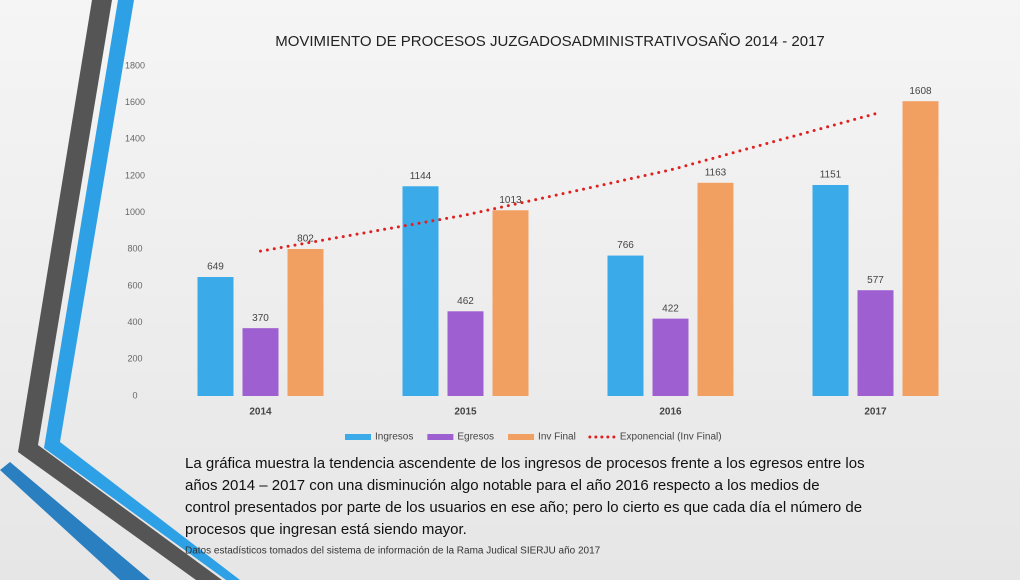 The image size is (1020, 585). I want to click on x-tick-label: 2017, so click(875, 412).